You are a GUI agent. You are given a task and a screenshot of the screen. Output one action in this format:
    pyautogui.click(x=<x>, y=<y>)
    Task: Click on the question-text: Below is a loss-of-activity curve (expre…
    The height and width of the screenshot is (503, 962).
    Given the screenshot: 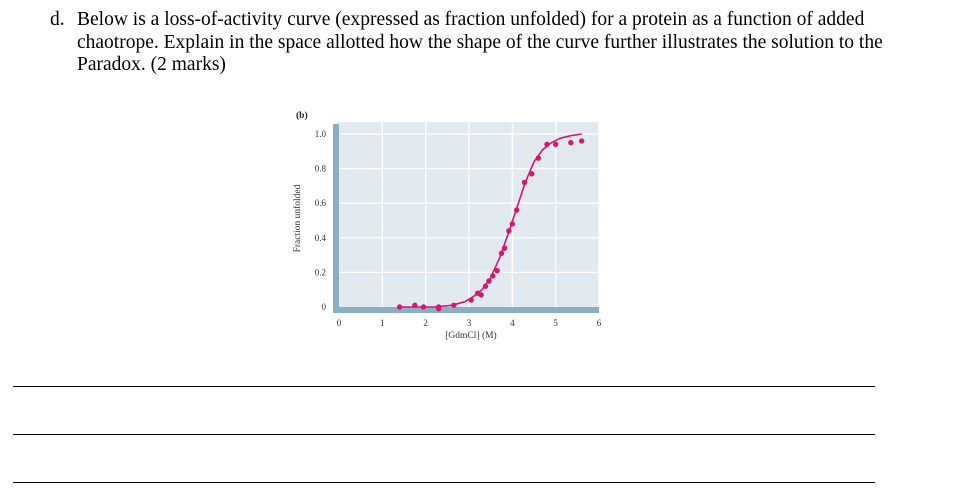 What is the action you would take?
    pyautogui.click(x=480, y=42)
    